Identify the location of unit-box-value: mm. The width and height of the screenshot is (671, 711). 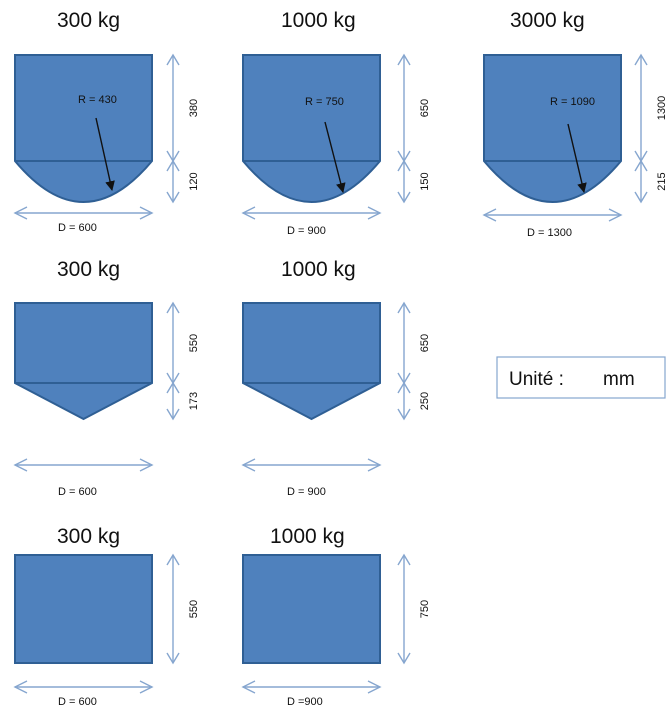
(619, 379).